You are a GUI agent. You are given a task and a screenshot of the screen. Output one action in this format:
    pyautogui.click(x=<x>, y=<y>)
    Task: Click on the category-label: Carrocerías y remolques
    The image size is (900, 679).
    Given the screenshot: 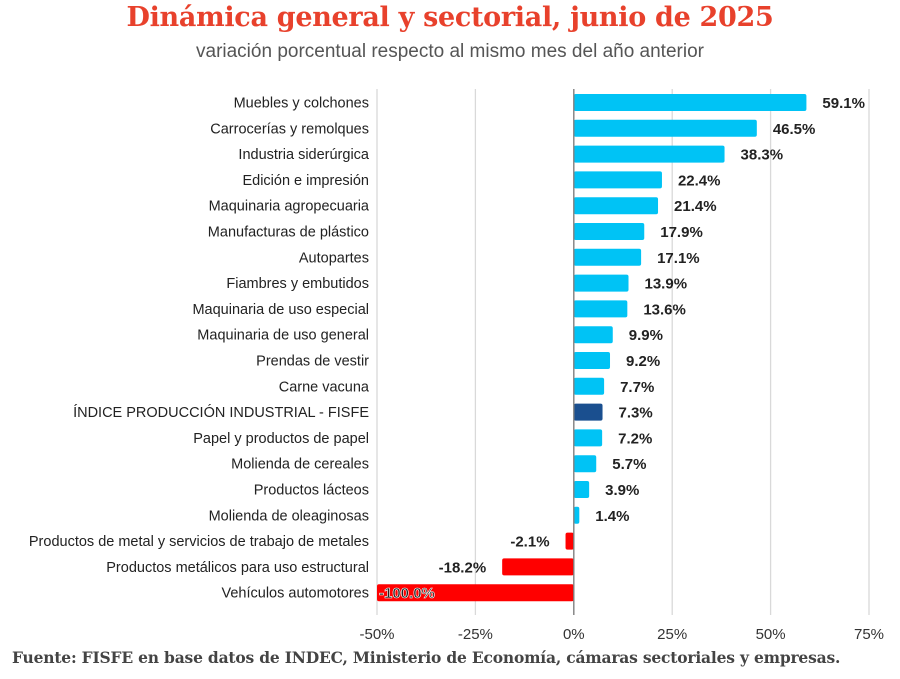 What is the action you would take?
    pyautogui.click(x=289, y=129)
    